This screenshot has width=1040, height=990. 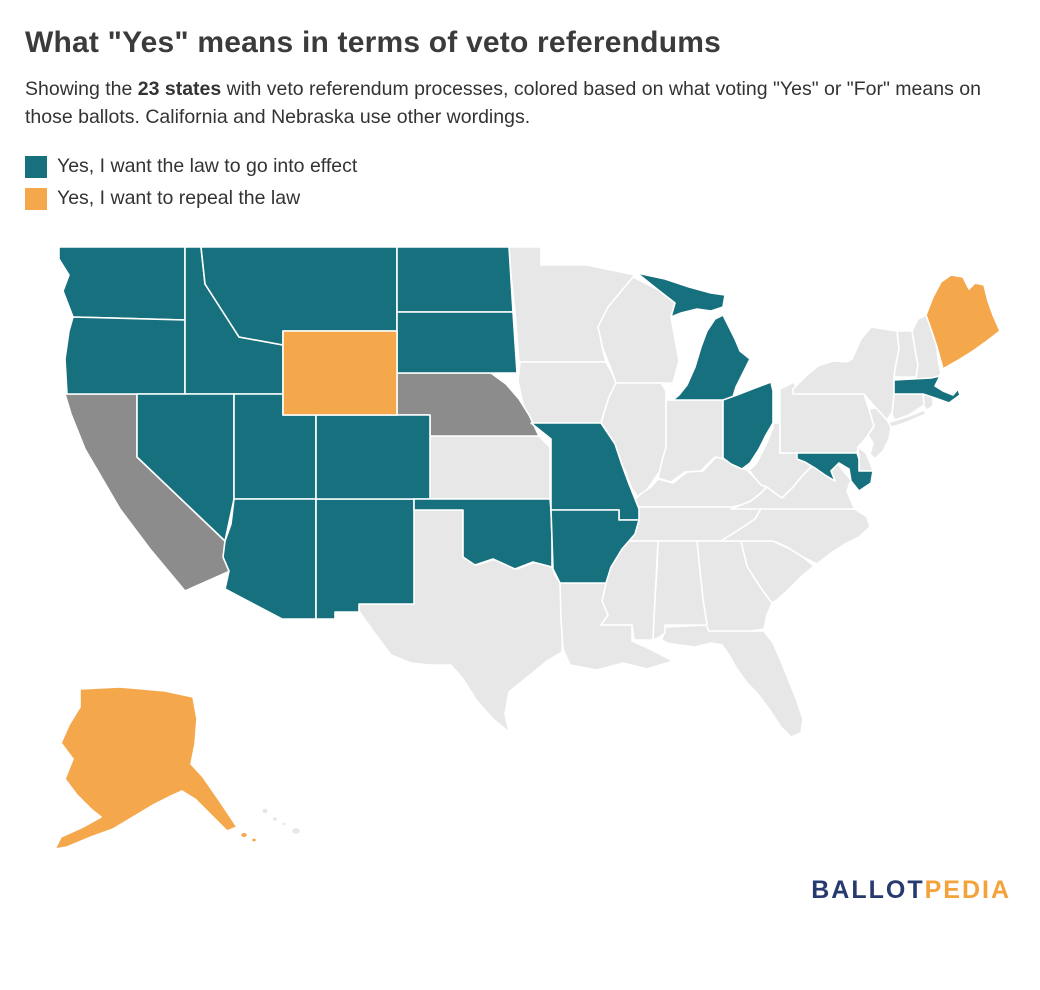 I want to click on state-or, so click(x=125, y=356).